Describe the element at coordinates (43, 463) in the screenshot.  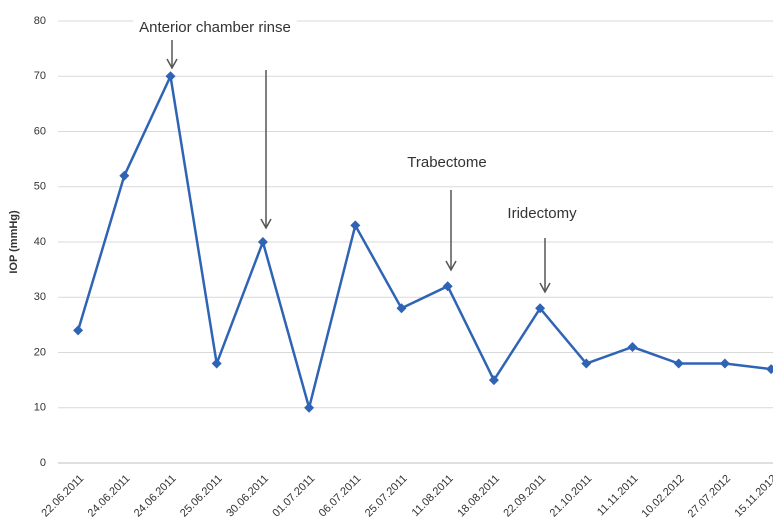
I see `y-tick-label: 0` at that location.